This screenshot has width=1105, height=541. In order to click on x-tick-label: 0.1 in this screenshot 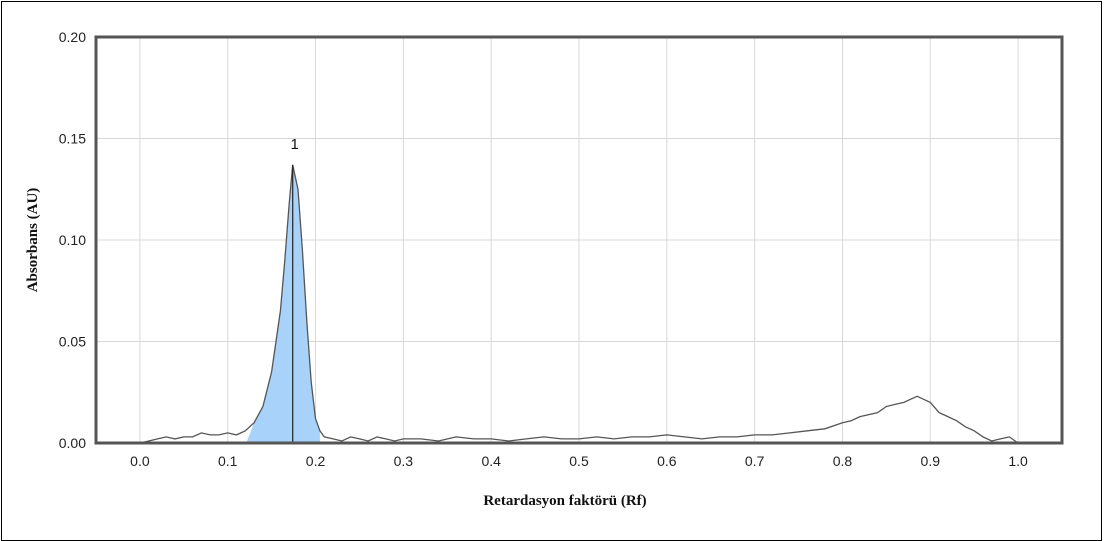, I will do `click(228, 461)`.